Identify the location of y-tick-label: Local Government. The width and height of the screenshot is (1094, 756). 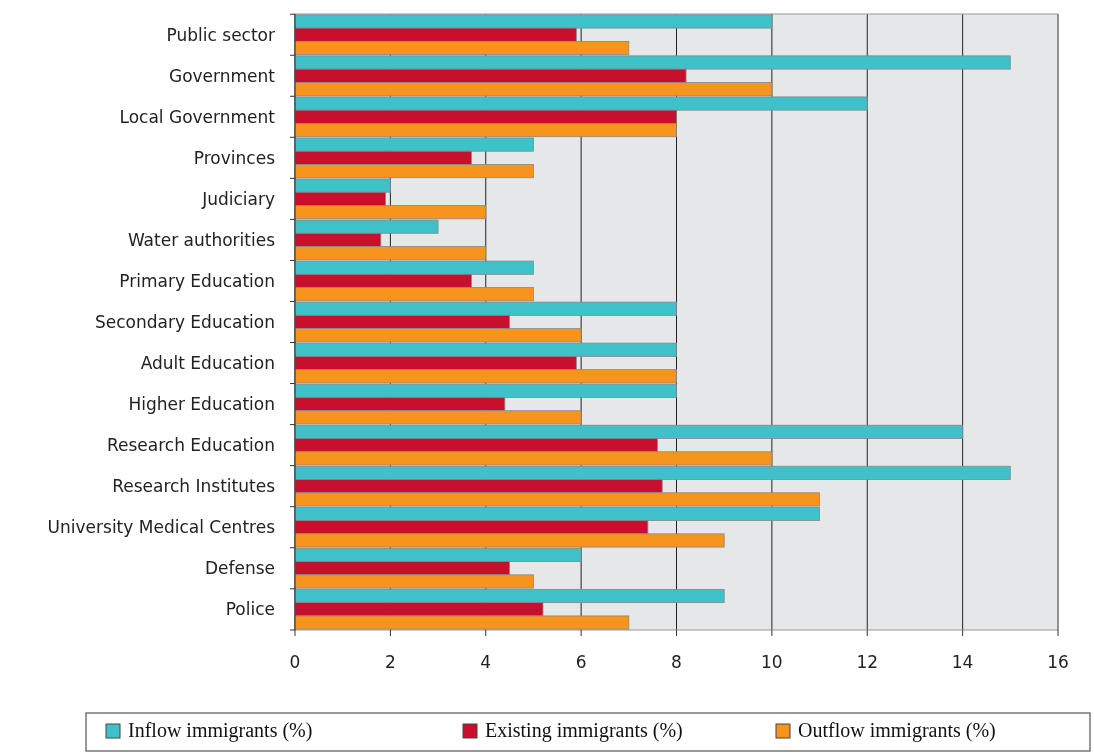
(197, 116).